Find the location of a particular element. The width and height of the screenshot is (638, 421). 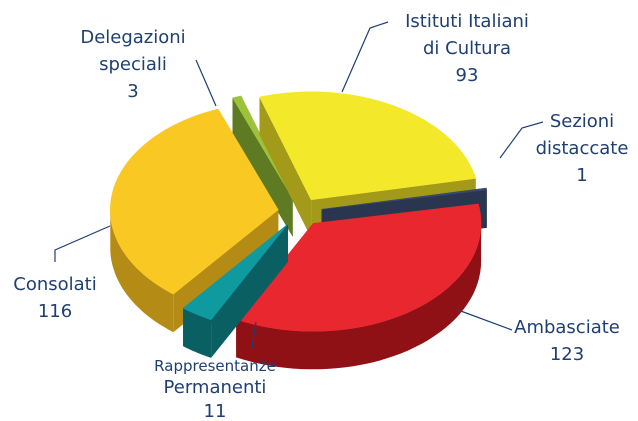

slice-label: Consolati is located at coordinates (54, 284).